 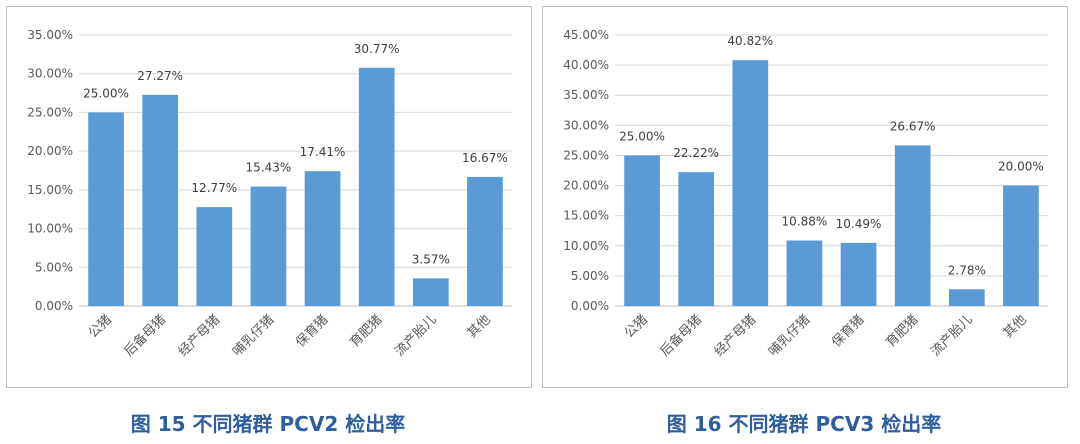 I want to click on data-label: 27.27%, so click(x=160, y=76).